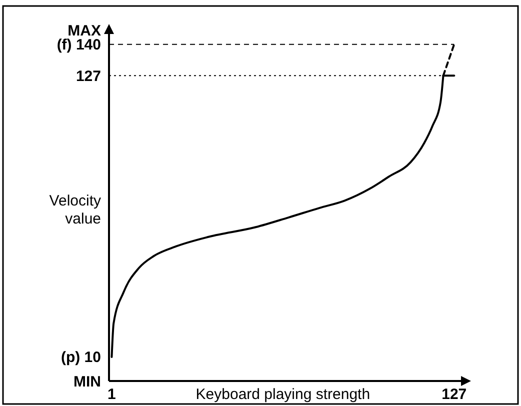 The height and width of the screenshot is (406, 521). What do you see at coordinates (87, 381) in the screenshot?
I see `y-tick-label: MIN` at bounding box center [87, 381].